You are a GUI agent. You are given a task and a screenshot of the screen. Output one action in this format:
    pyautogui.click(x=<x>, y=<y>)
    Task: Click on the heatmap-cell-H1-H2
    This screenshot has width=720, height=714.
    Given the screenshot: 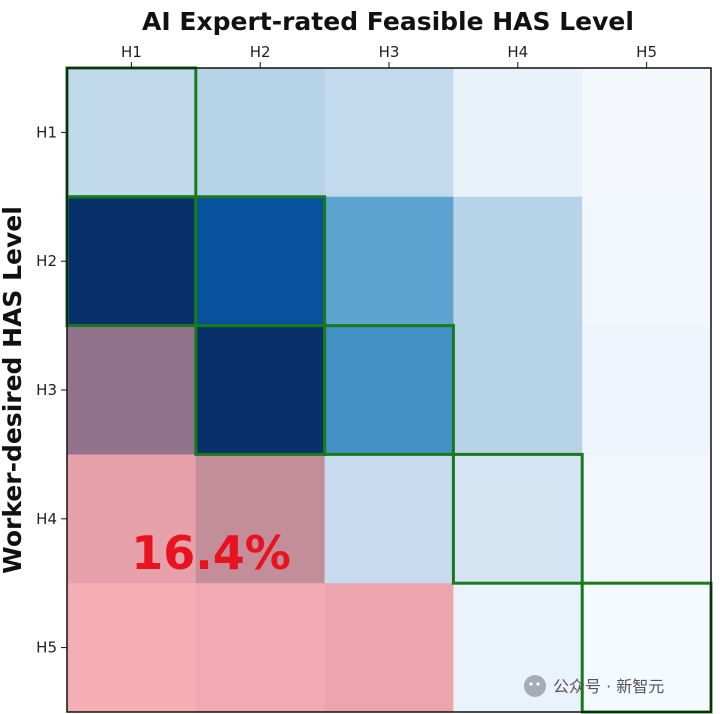 What is the action you would take?
    pyautogui.click(x=260, y=133)
    